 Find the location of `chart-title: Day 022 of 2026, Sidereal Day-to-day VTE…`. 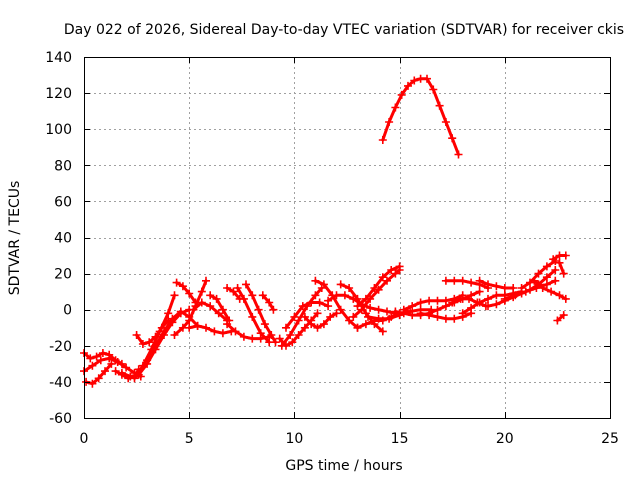

chart-title: Day 022 of 2026, Sidereal Day-to-day VTE… is located at coordinates (344, 30).